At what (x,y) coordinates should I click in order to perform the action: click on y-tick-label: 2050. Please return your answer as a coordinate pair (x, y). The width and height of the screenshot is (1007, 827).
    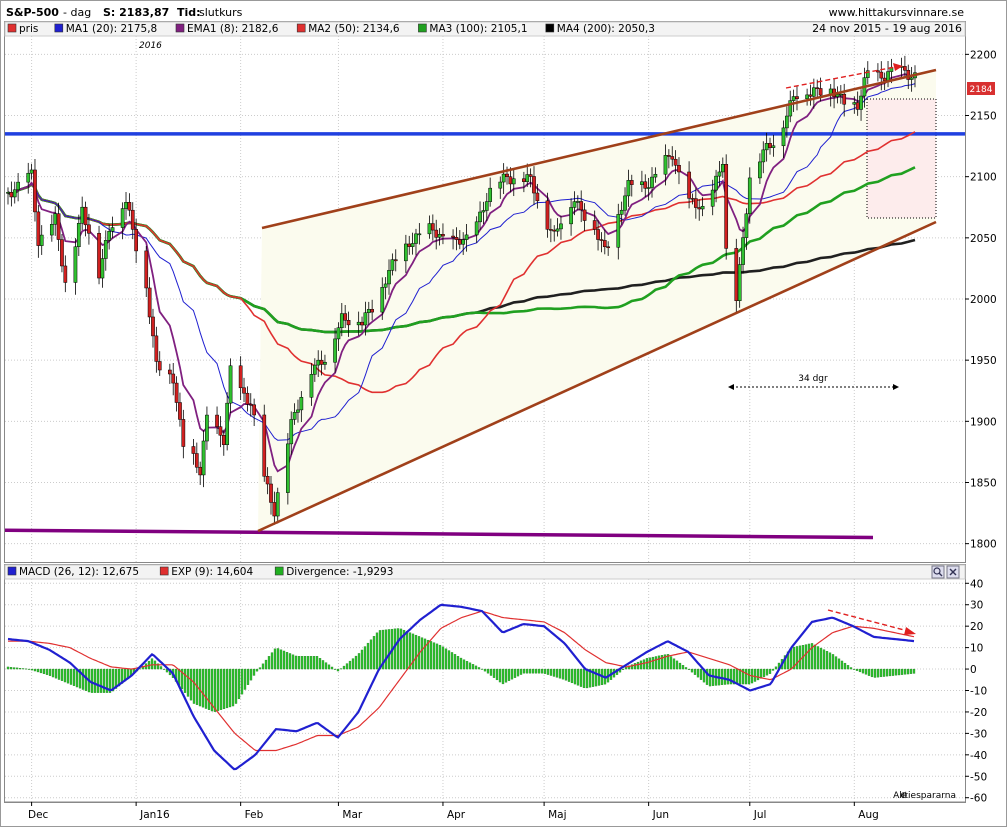
    Looking at the image, I should click on (983, 239).